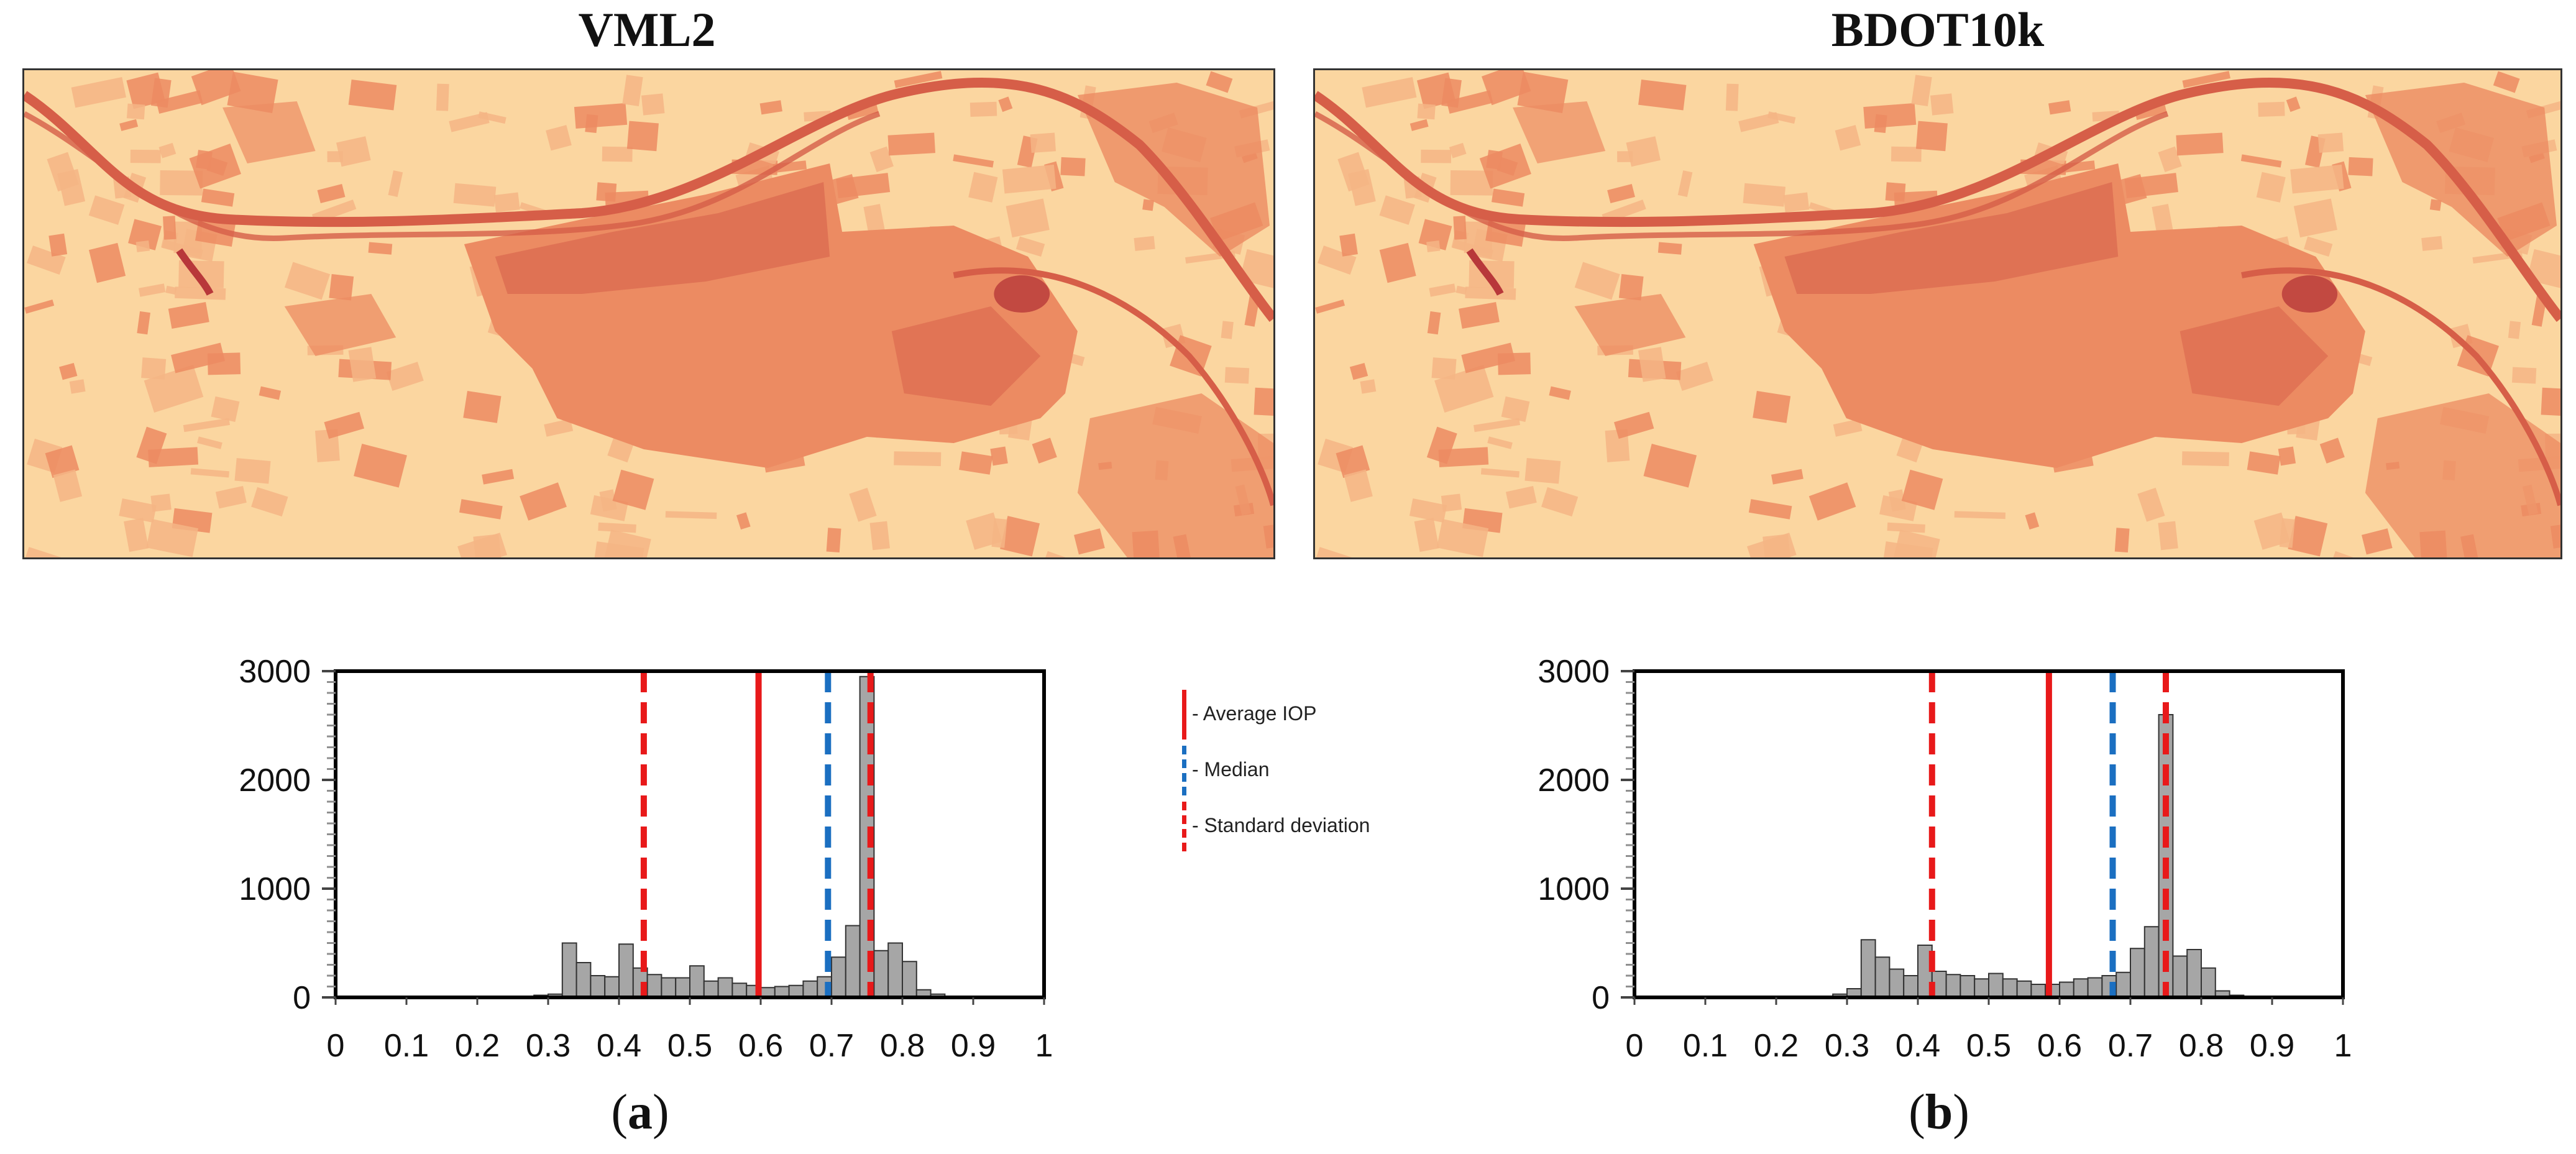 The image size is (2576, 1154). Describe the element at coordinates (2343, 1046) in the screenshot. I see `x-tick-label: 1` at that location.